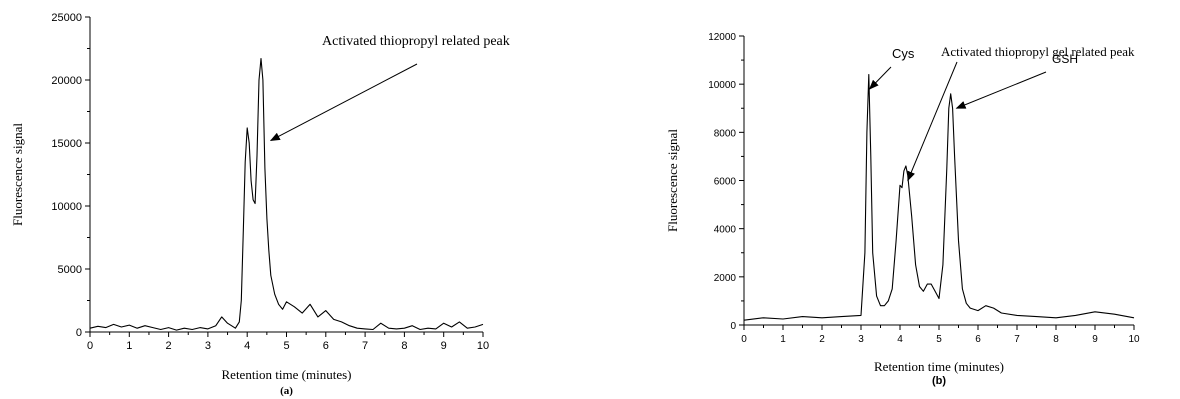 The image size is (1180, 399). I want to click on y-tick-label: 2000, so click(725, 278).